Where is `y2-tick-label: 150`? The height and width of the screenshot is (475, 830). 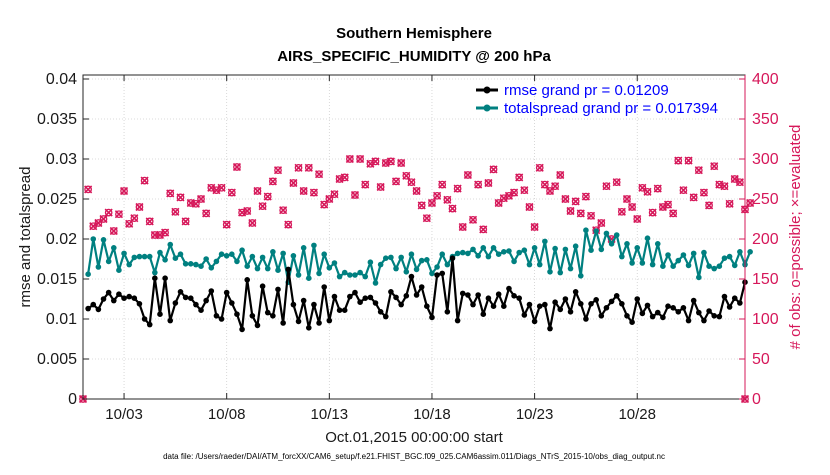
y2-tick-label: 150 is located at coordinates (765, 279).